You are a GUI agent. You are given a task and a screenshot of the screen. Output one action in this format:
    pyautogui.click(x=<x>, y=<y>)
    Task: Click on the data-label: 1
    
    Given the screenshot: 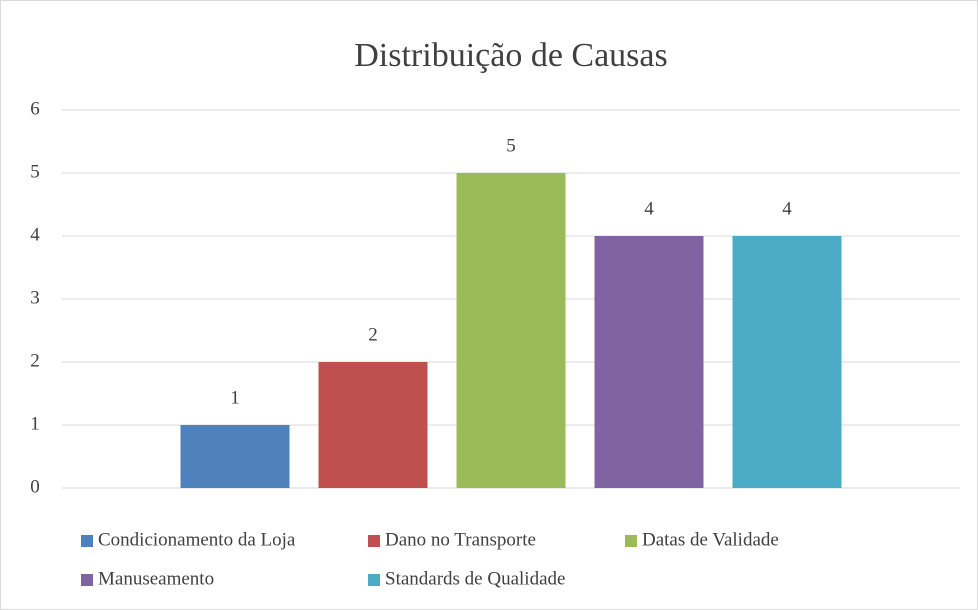 What is the action you would take?
    pyautogui.click(x=235, y=397)
    